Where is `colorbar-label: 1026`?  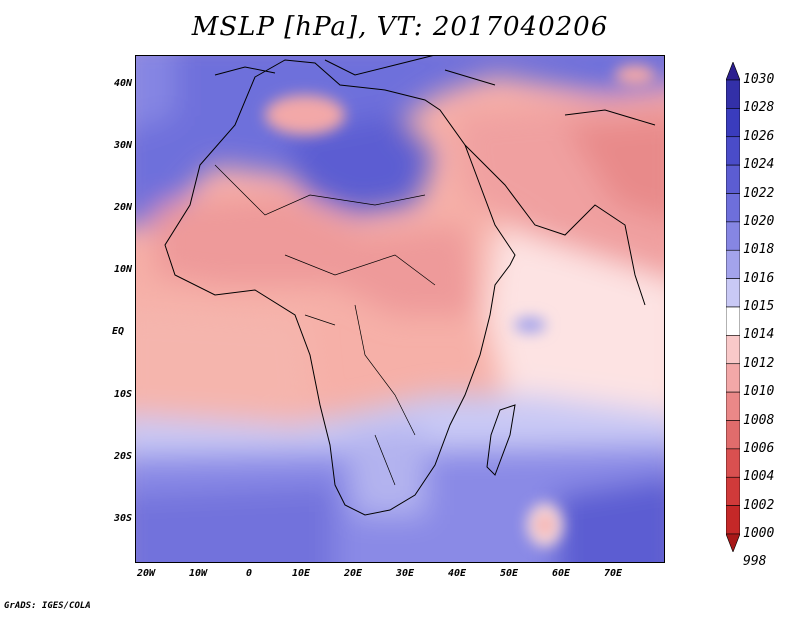
colorbar-label: 1026 is located at coordinates (759, 136).